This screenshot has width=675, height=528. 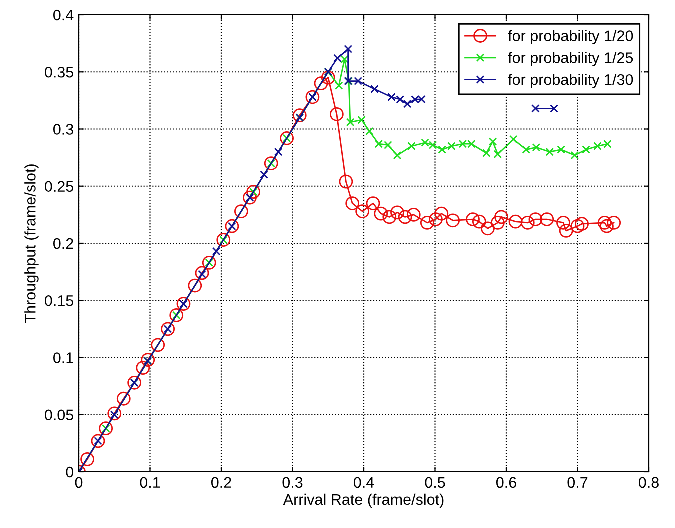 I want to click on x-axis-title: Arrival Rate (frame/slot), so click(x=363, y=501).